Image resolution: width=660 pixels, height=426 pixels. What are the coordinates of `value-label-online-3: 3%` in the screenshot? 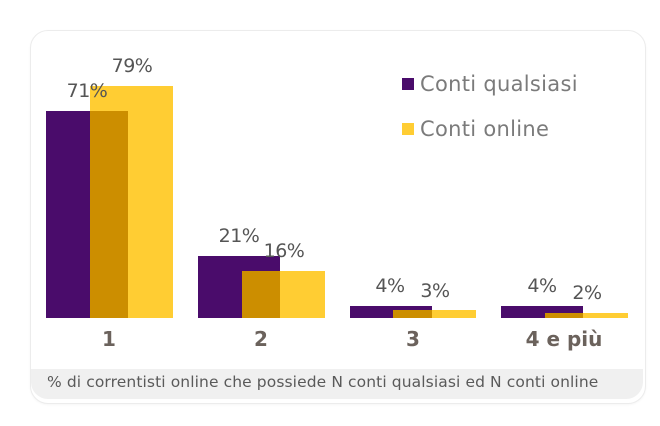 It's located at (435, 291).